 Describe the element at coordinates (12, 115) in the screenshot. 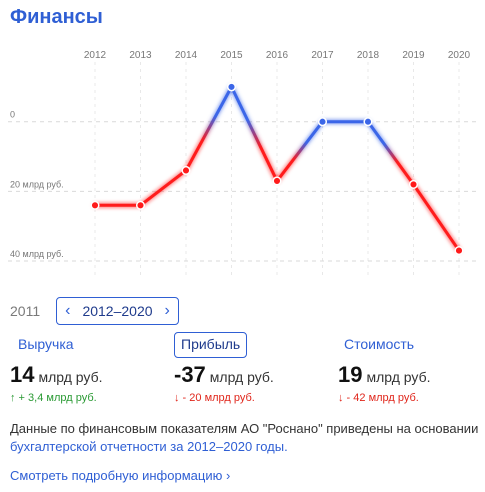

I see `y-tick-label: 0` at that location.